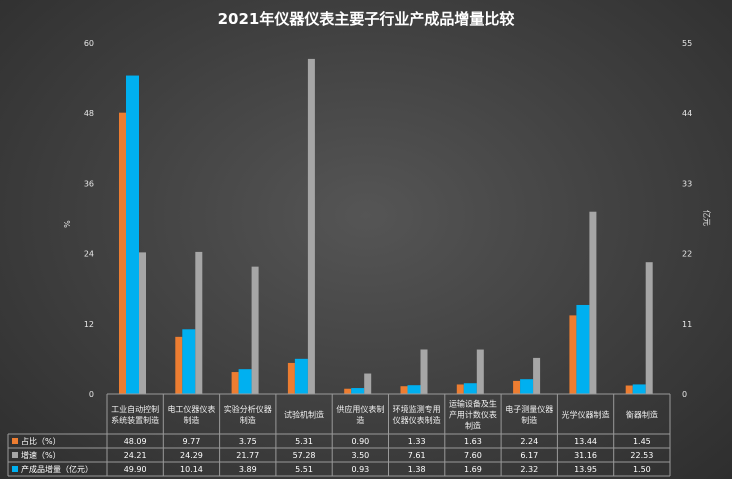 The height and width of the screenshot is (479, 732). What do you see at coordinates (248, 469) in the screenshot?
I see `data-label: 3.89` at bounding box center [248, 469].